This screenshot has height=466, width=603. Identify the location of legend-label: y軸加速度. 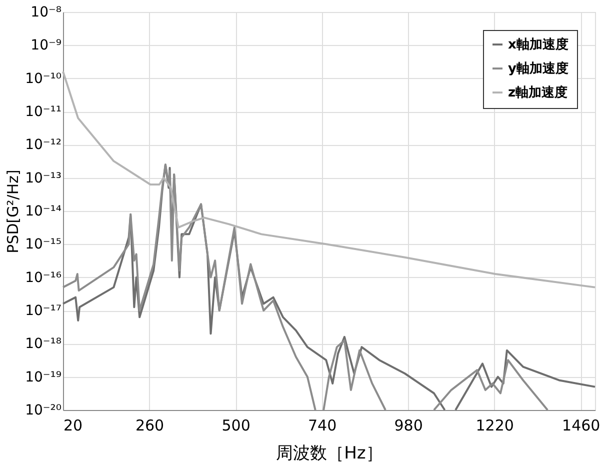
(538, 68).